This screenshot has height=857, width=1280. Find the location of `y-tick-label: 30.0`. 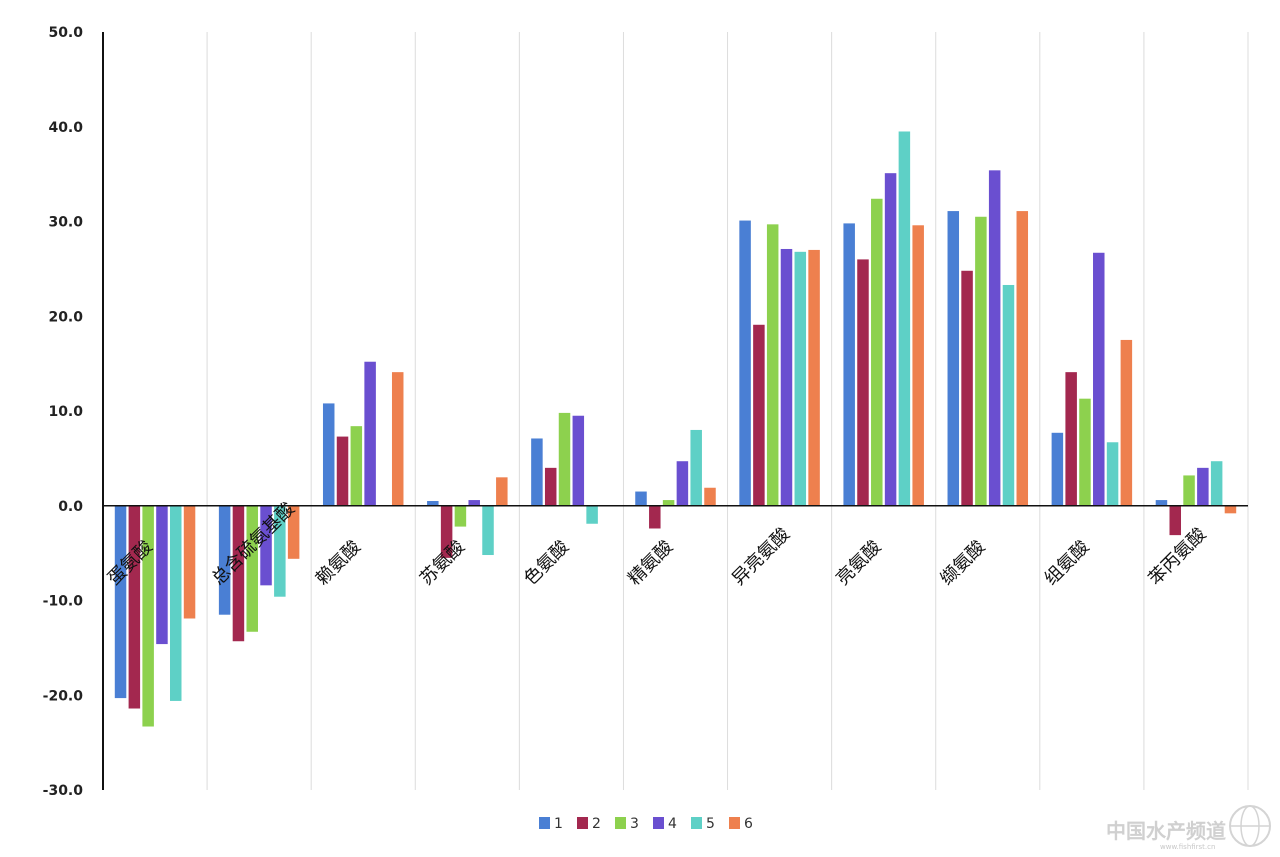

y-tick-label: 30.0 is located at coordinates (65, 223).